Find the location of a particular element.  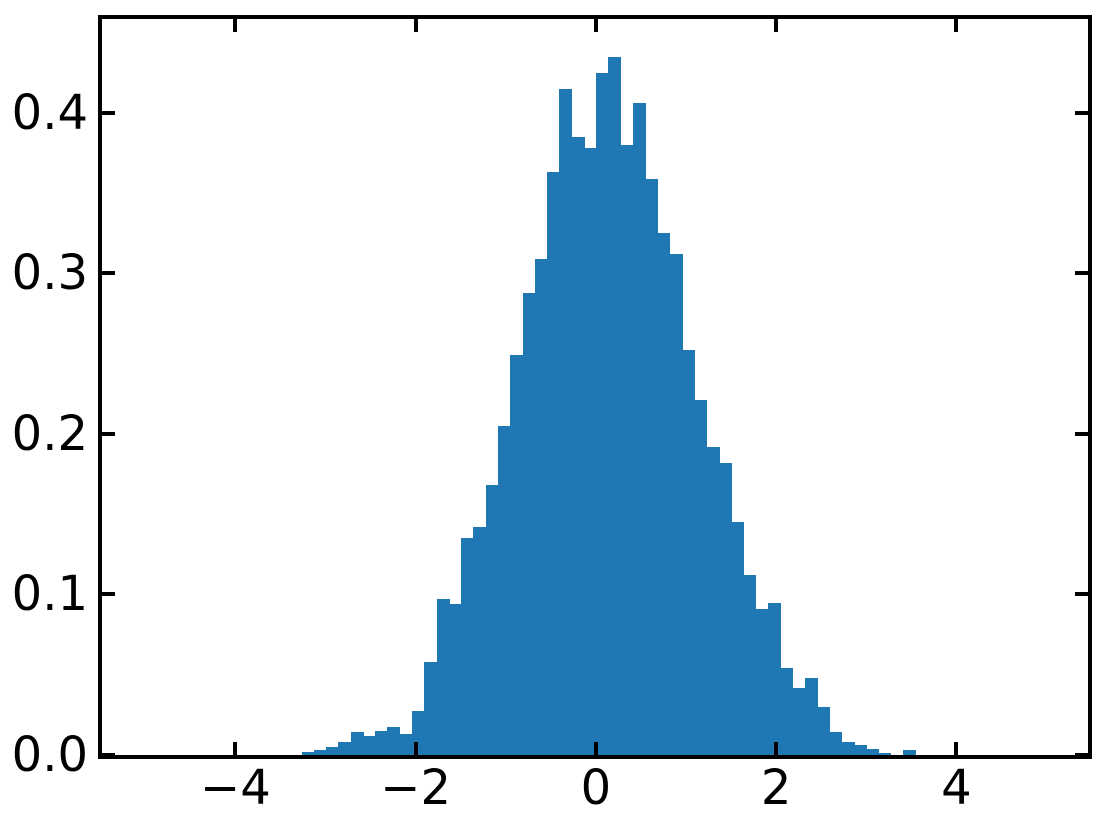

y-tick-label: 0.2 is located at coordinates (49, 433).